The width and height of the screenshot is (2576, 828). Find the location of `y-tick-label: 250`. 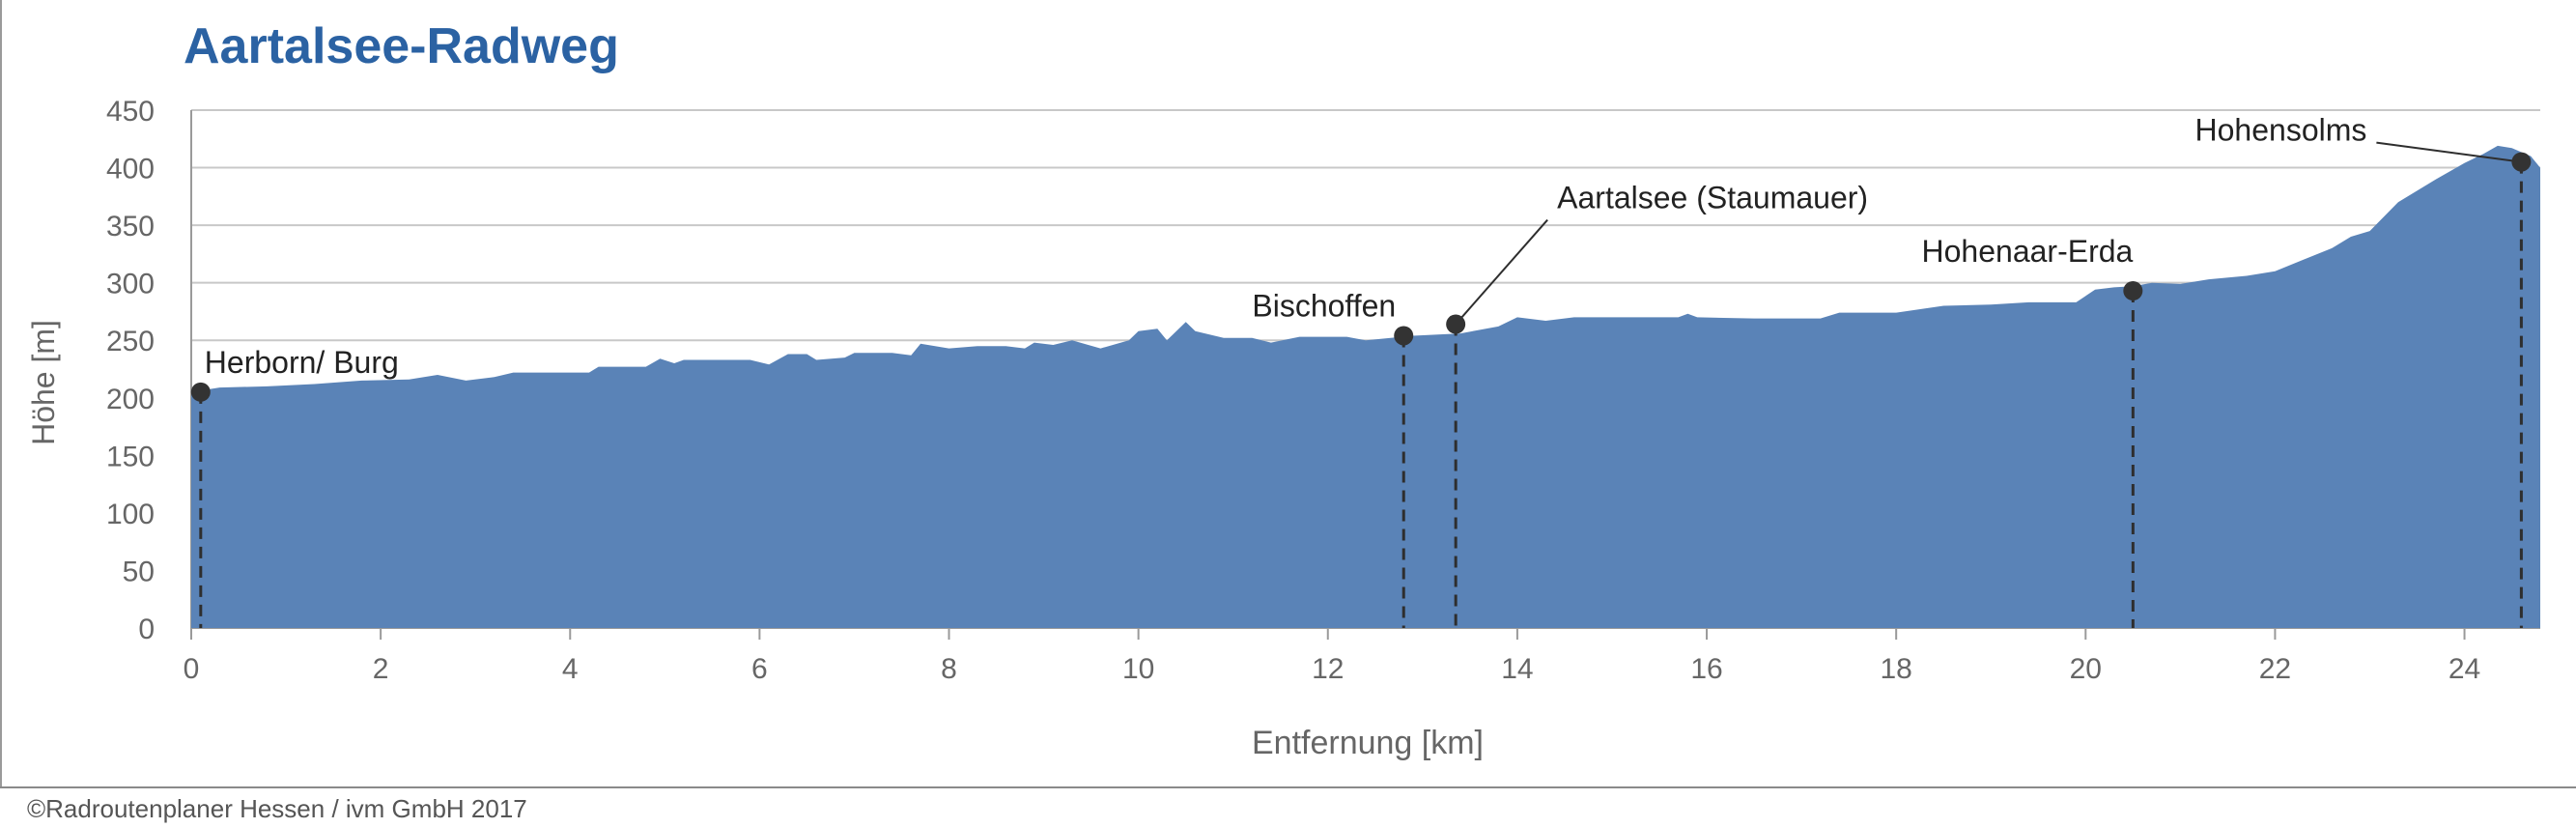

y-tick-label: 250 is located at coordinates (130, 341).